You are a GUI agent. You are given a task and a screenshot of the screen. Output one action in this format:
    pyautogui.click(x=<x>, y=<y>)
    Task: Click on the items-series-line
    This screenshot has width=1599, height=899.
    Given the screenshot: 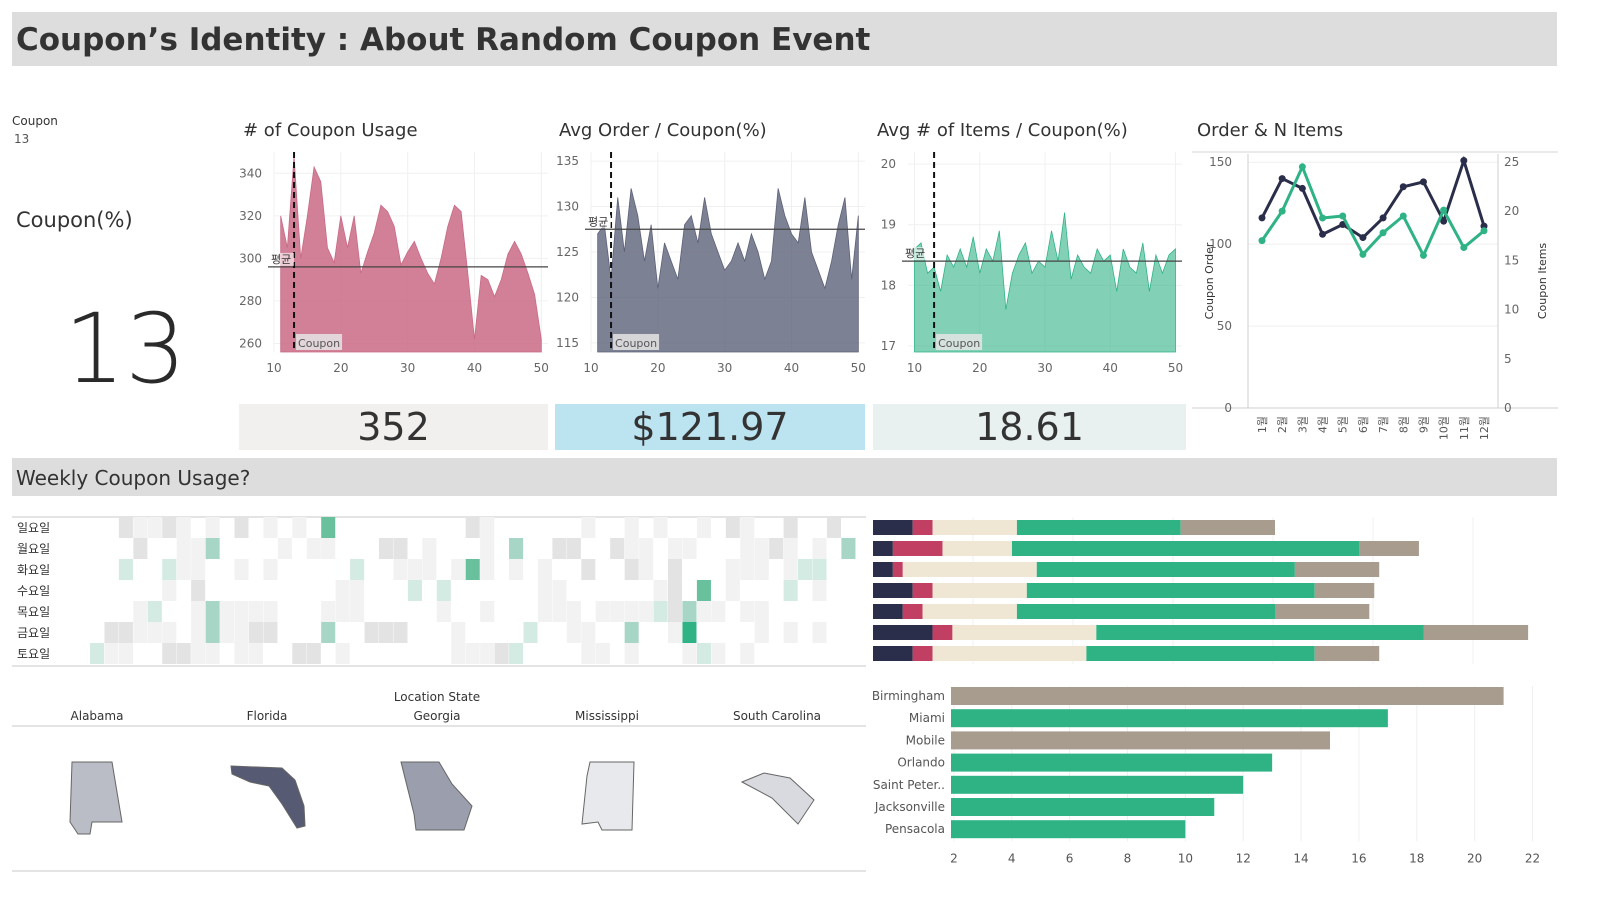 What is the action you would take?
    pyautogui.click(x=1372, y=210)
    